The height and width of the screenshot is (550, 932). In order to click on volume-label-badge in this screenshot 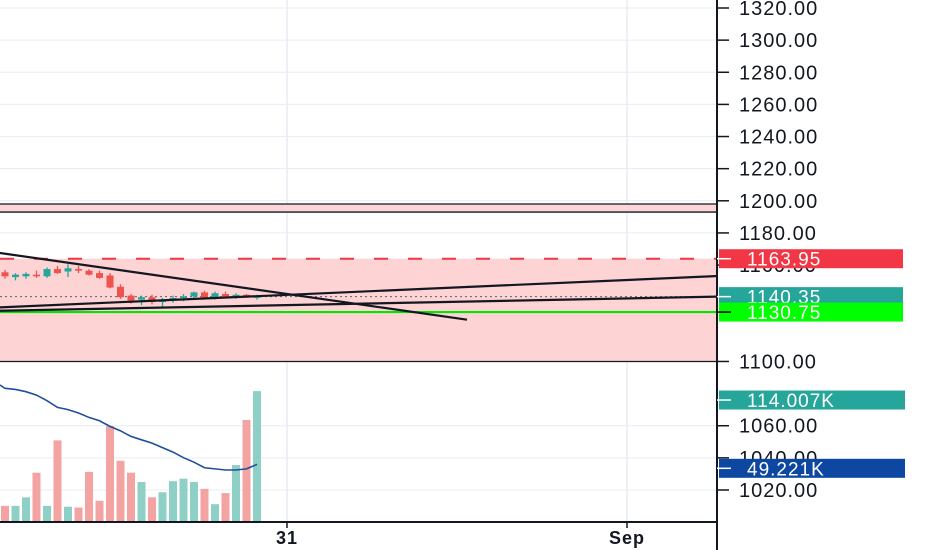, I will do `click(812, 400)`.